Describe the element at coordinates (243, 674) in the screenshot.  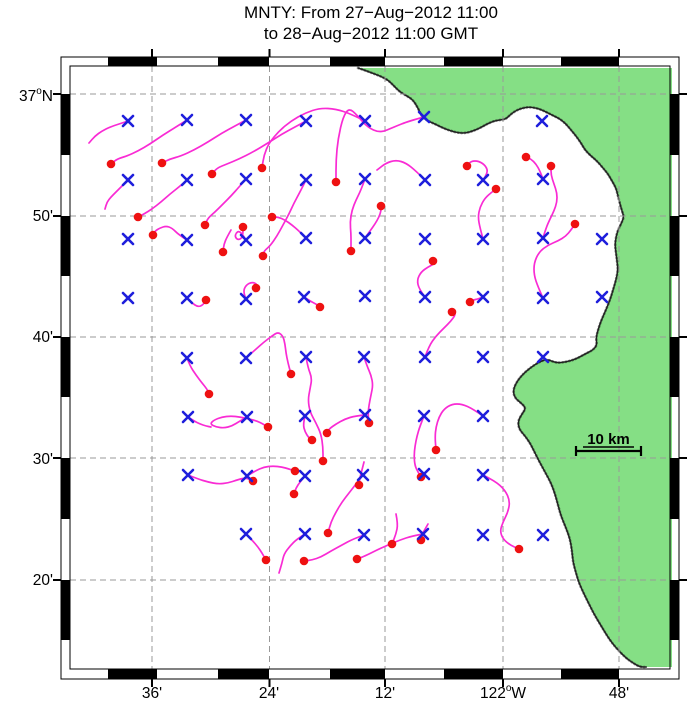
I see `frame-bar-bottom` at that location.